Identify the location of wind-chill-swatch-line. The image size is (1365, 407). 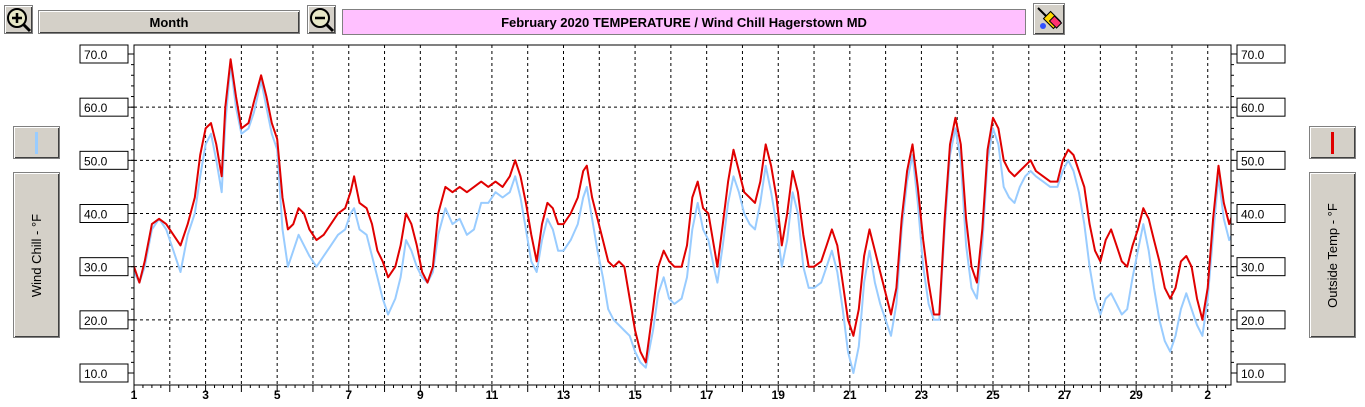
(36, 143).